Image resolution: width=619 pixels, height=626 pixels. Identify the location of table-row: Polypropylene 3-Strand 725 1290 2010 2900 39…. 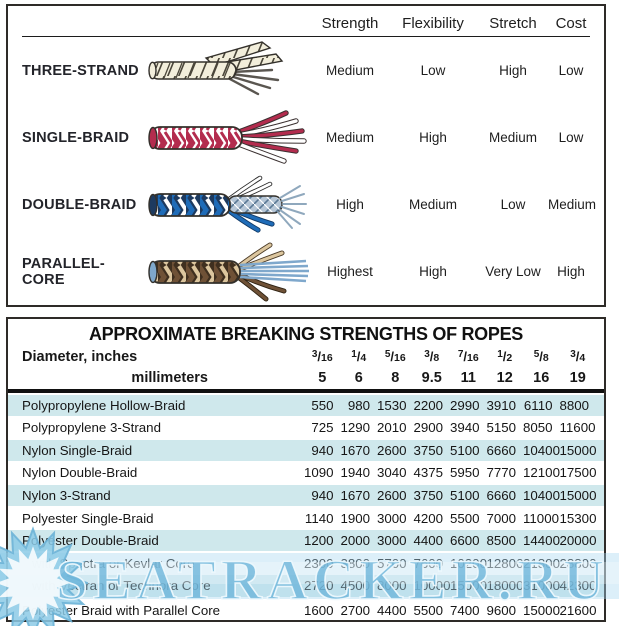
(306, 427).